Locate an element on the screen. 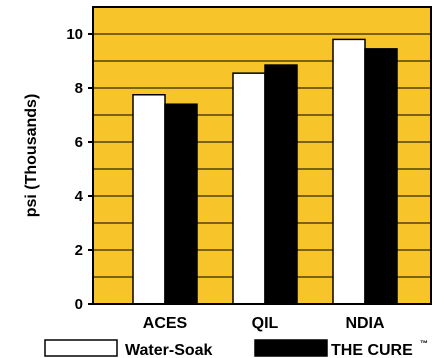 The image size is (445, 358). y-tick-label: 6 is located at coordinates (79, 142).